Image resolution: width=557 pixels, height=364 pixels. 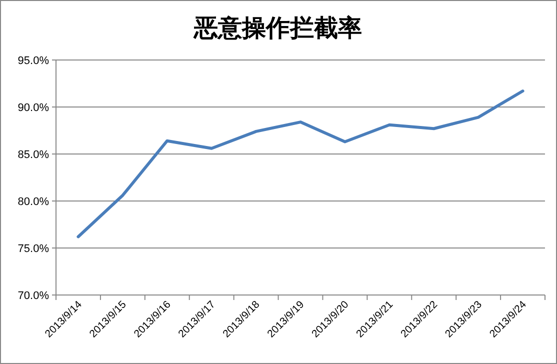 What do you see at coordinates (34, 296) in the screenshot?
I see `y-tick-label: 70.0%` at bounding box center [34, 296].